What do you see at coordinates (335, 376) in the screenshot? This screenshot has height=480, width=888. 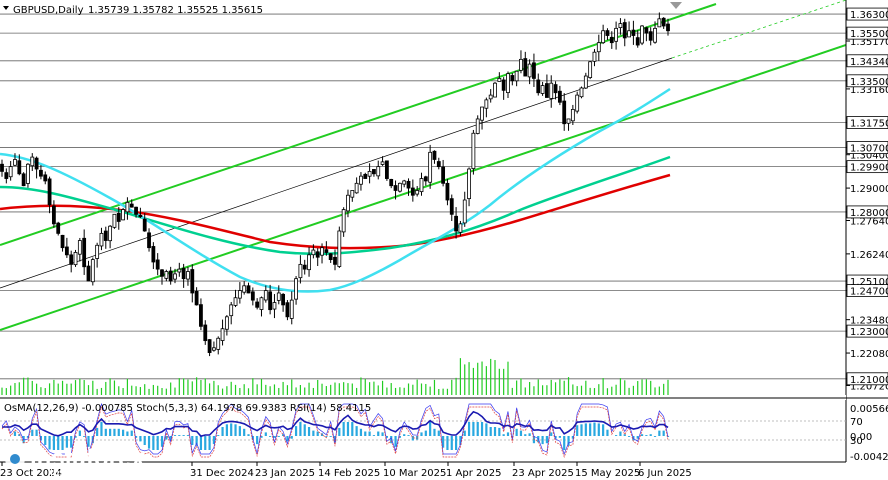 I see `volume-bars` at bounding box center [335, 376].